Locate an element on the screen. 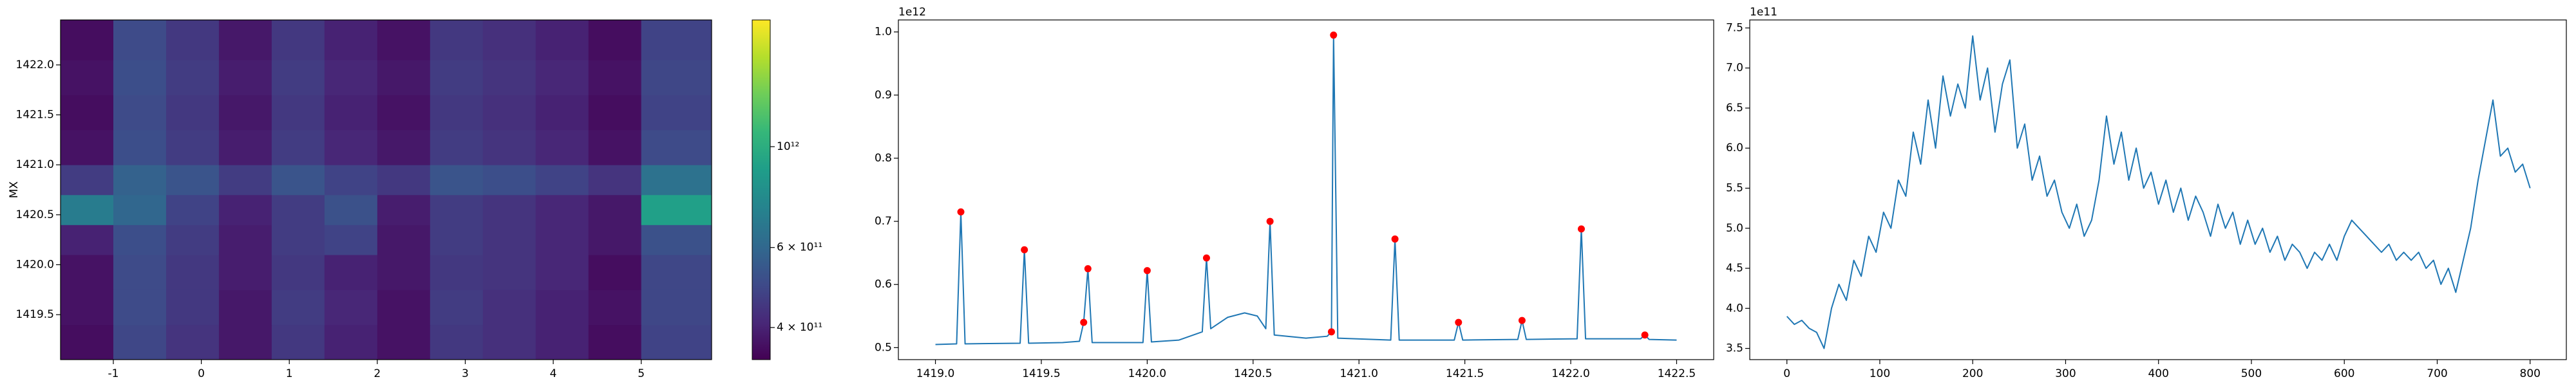 Image resolution: width=2576 pixels, height=386 pixels. x-tick-label: 1 is located at coordinates (289, 373).